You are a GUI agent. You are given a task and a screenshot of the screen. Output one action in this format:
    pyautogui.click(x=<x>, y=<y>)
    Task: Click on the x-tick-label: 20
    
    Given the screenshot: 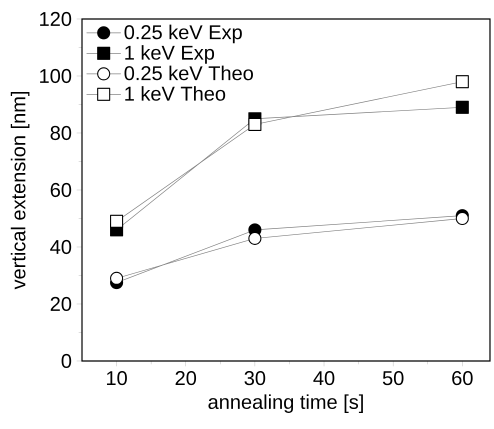 What is the action you would take?
    pyautogui.click(x=186, y=378)
    